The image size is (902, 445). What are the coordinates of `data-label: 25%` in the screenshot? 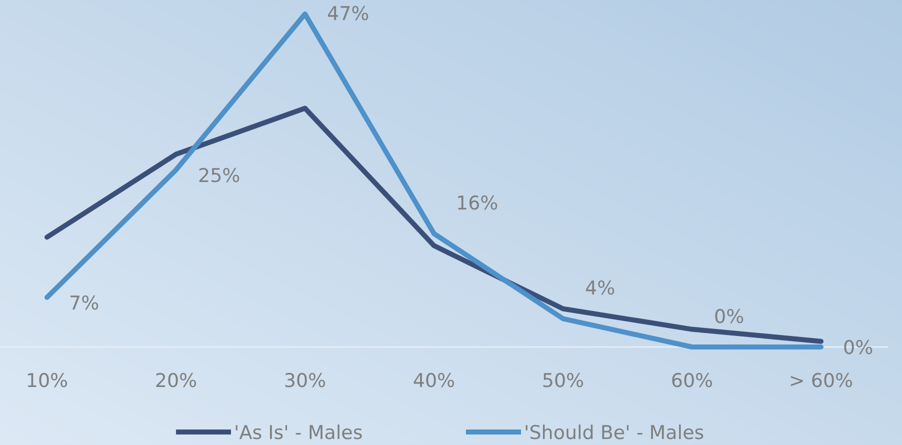 It's located at (219, 175).